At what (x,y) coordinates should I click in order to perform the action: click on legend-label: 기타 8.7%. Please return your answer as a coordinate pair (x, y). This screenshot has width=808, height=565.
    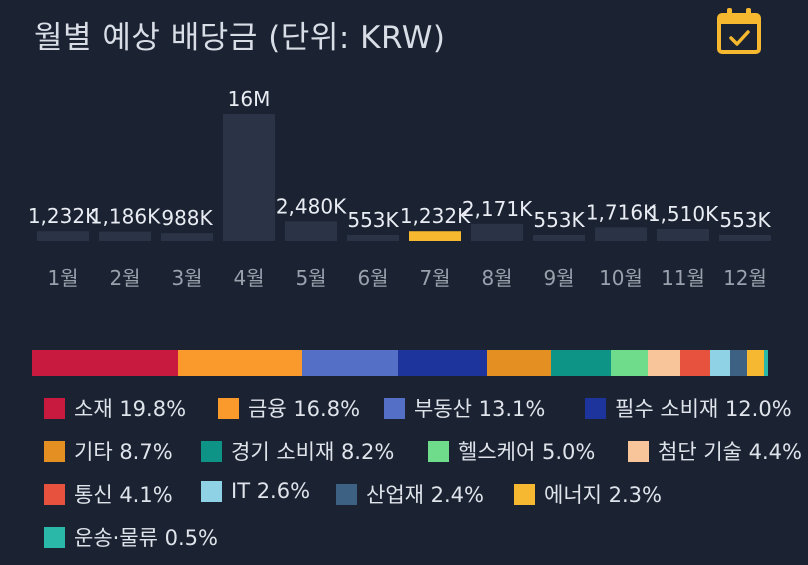
    Looking at the image, I should click on (123, 452).